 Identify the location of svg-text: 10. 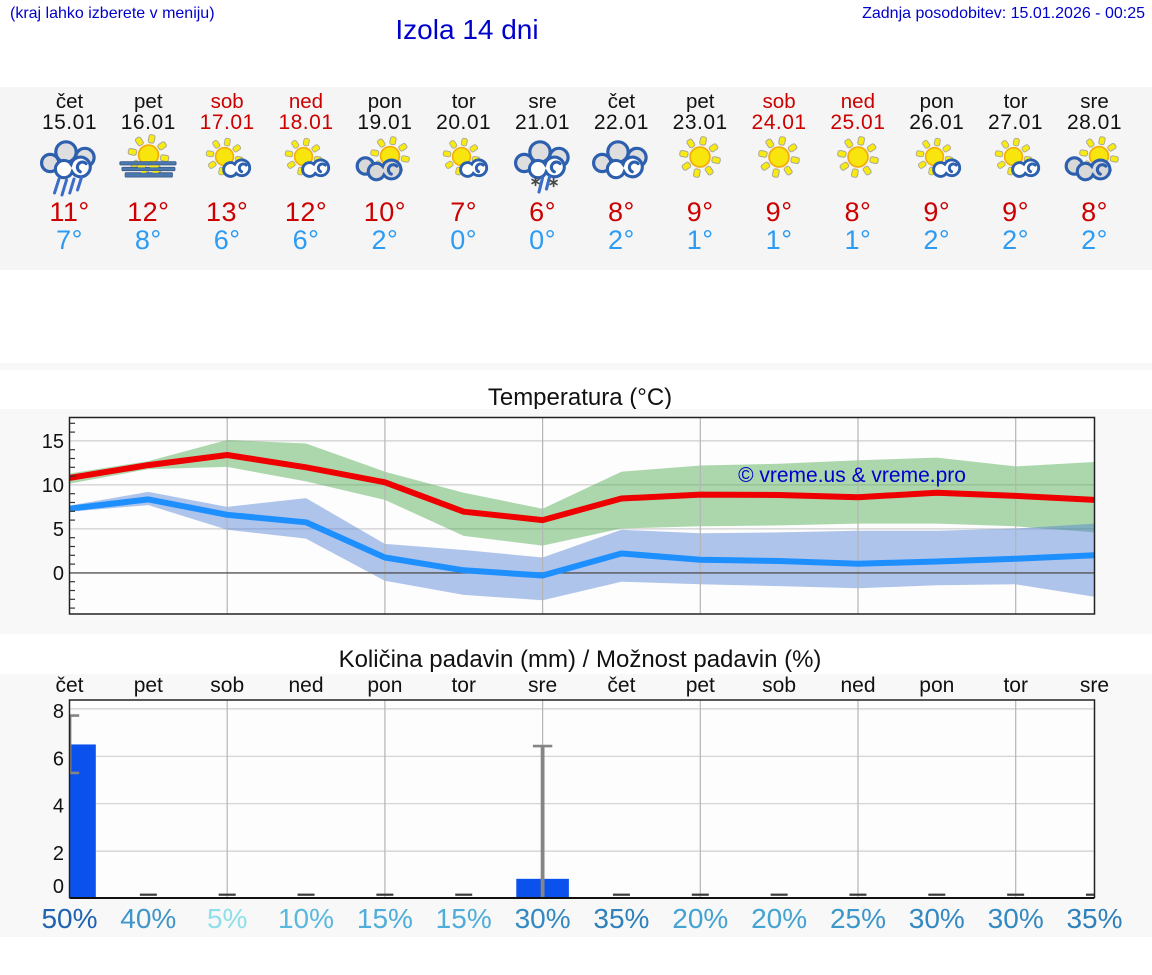
(53, 486).